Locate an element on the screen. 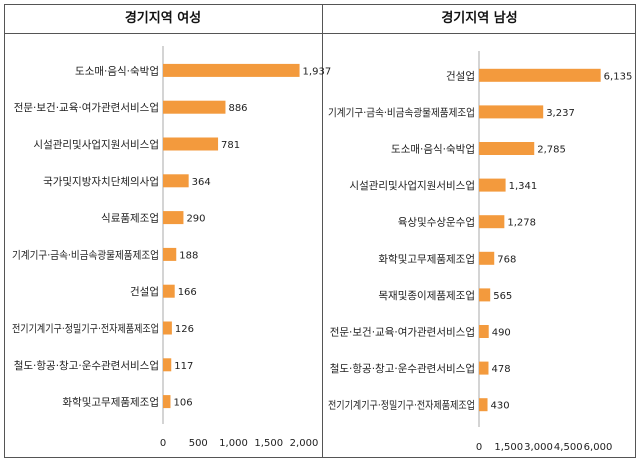  value-label: 1,937 is located at coordinates (317, 71).